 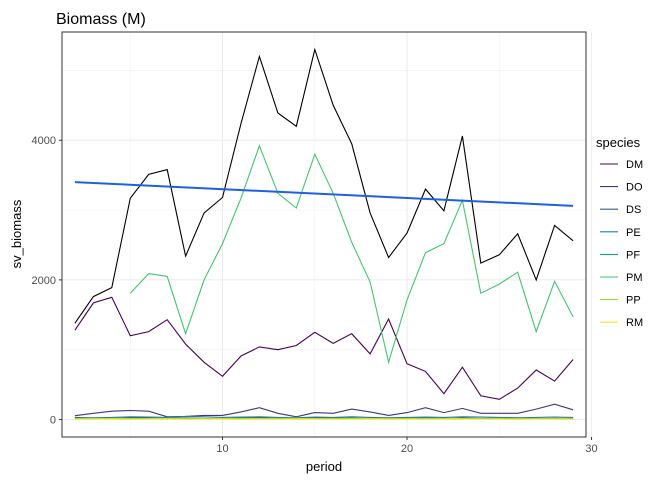 I want to click on chart-title: Biomass (M), so click(x=101, y=19).